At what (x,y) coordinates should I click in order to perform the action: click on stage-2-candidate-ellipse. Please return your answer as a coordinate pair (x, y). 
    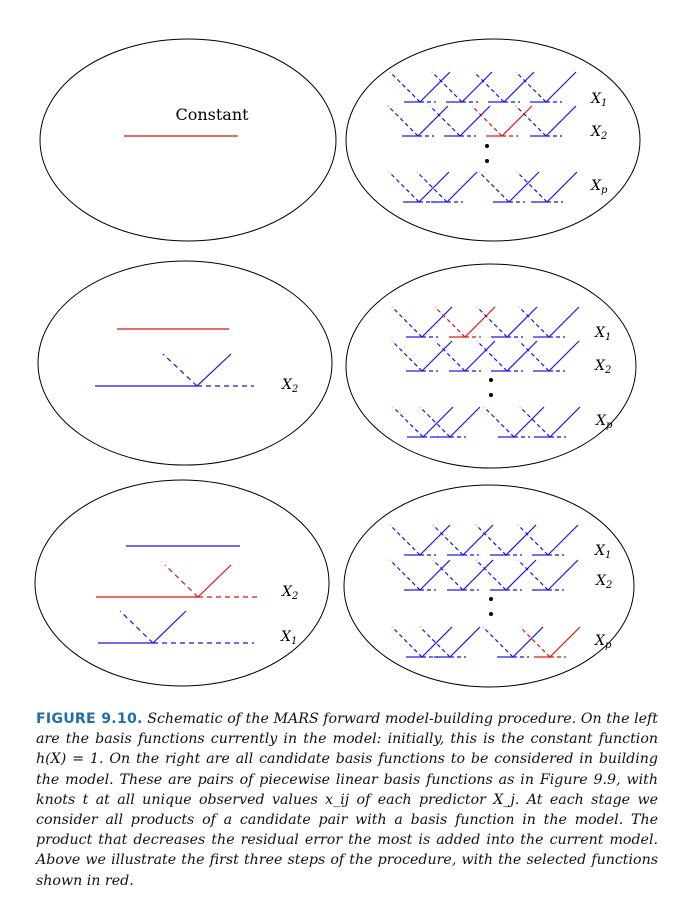
    Looking at the image, I should click on (491, 366).